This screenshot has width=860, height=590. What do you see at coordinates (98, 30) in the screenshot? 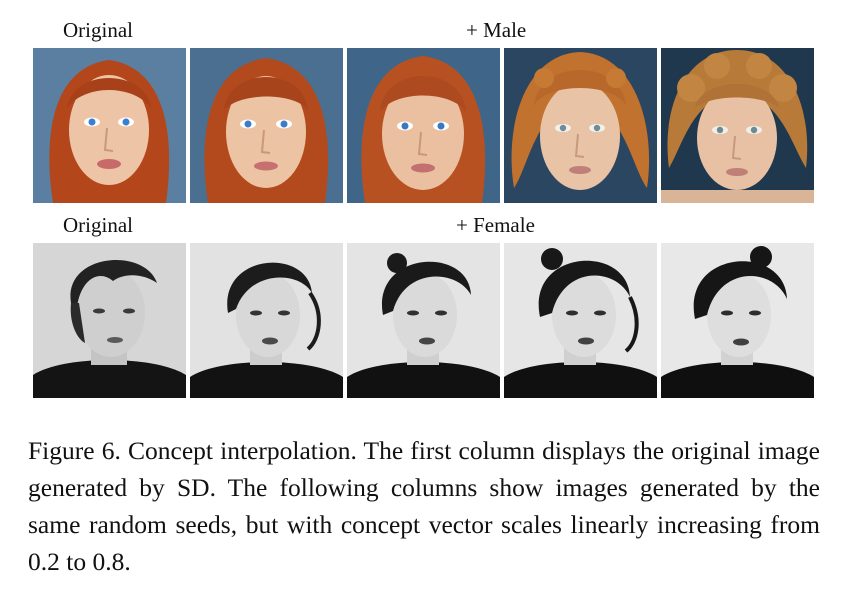
I see `row1-original-label: Original` at bounding box center [98, 30].